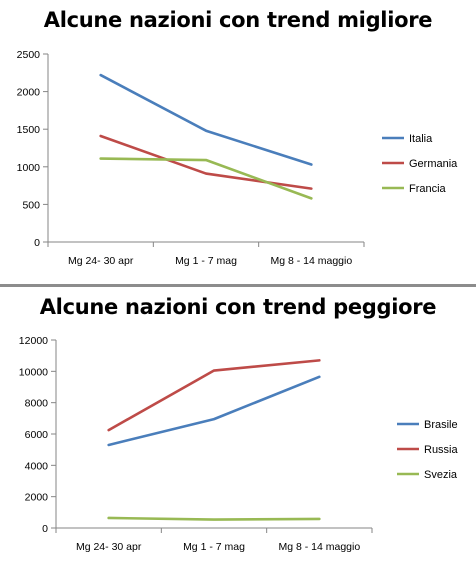 Image resolution: width=476 pixels, height=572 pixels. Describe the element at coordinates (37, 404) in the screenshot. I see `y-tick-label: 8000` at that location.